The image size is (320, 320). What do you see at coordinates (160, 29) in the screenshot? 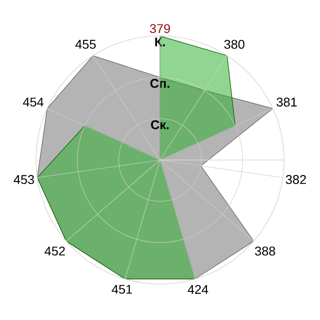
I see `spoke-label: 379` at bounding box center [160, 29].